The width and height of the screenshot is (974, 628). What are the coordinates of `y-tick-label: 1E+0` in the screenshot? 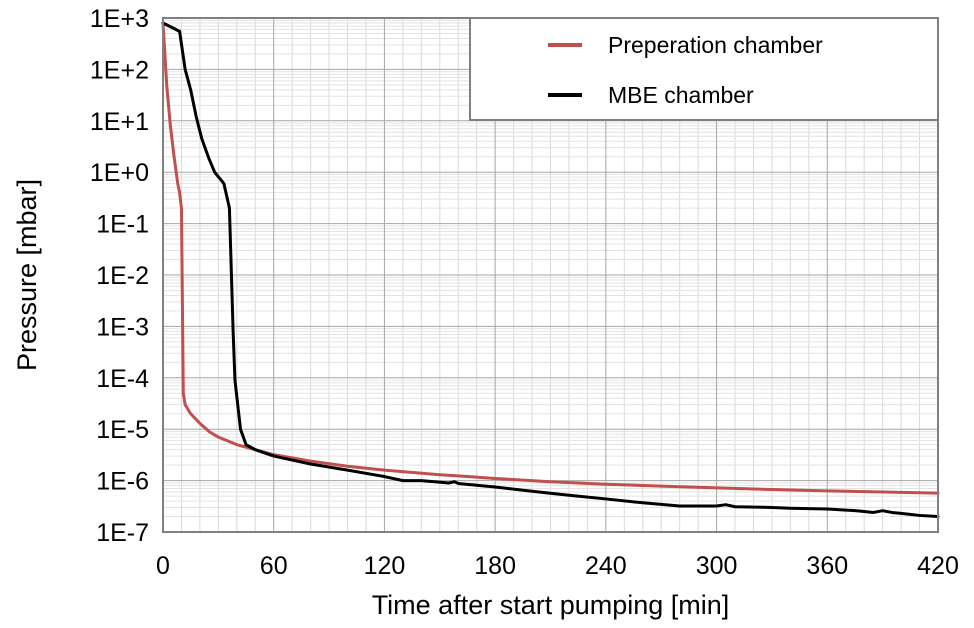 It's located at (119, 173).